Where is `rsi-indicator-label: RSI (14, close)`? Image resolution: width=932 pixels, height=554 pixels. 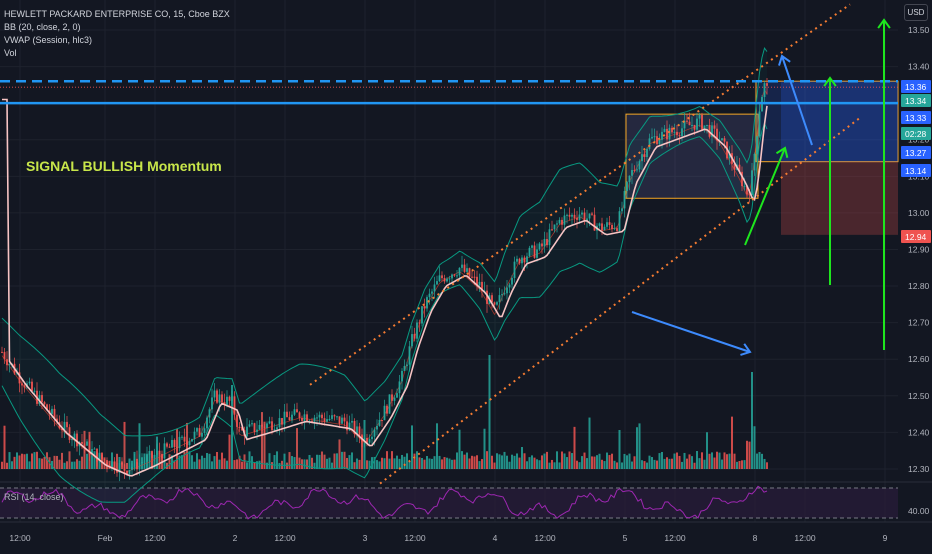 rsi-indicator-label: RSI (14, close) is located at coordinates (34, 497).